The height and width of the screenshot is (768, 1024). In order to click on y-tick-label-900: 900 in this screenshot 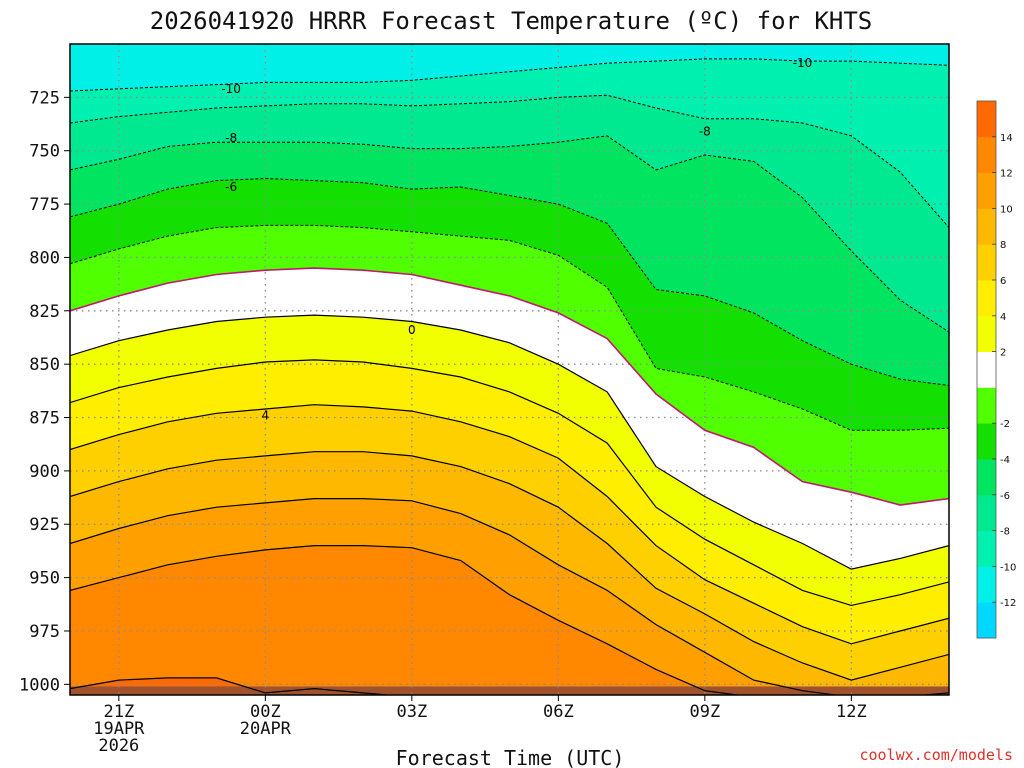, I will do `click(44, 472)`.